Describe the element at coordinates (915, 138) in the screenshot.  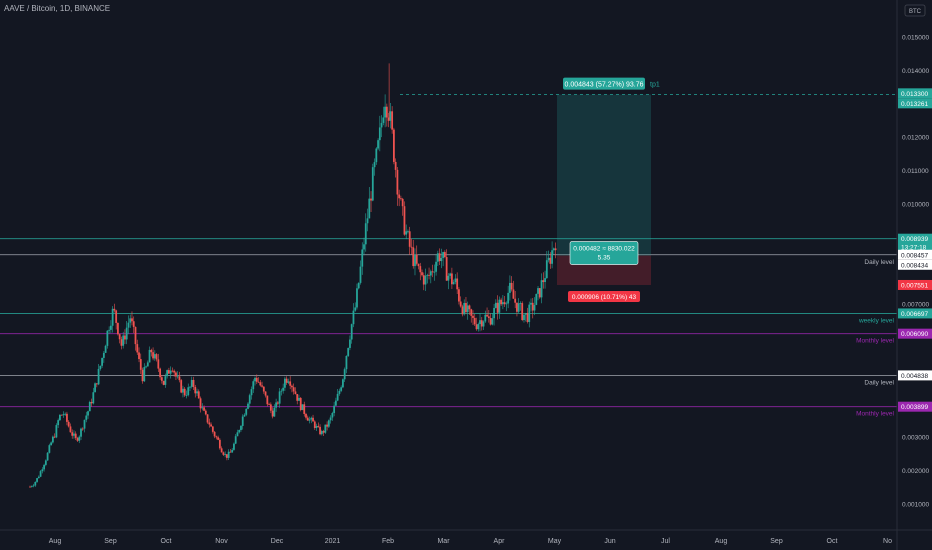
I see `y-tick-label: 0.012000` at that location.